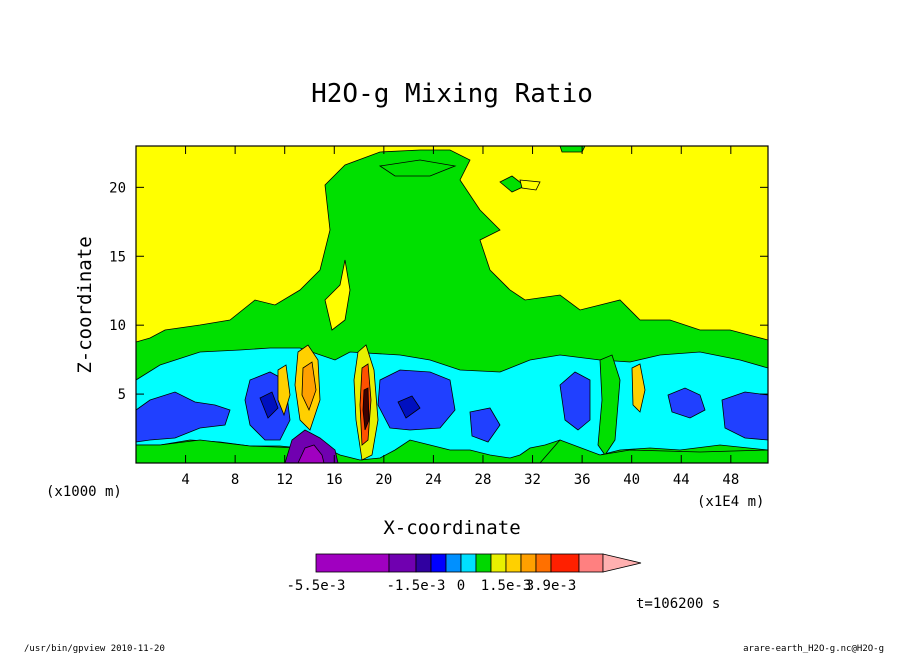  What do you see at coordinates (117, 326) in the screenshot?
I see `y-tick-label: 10` at bounding box center [117, 326].